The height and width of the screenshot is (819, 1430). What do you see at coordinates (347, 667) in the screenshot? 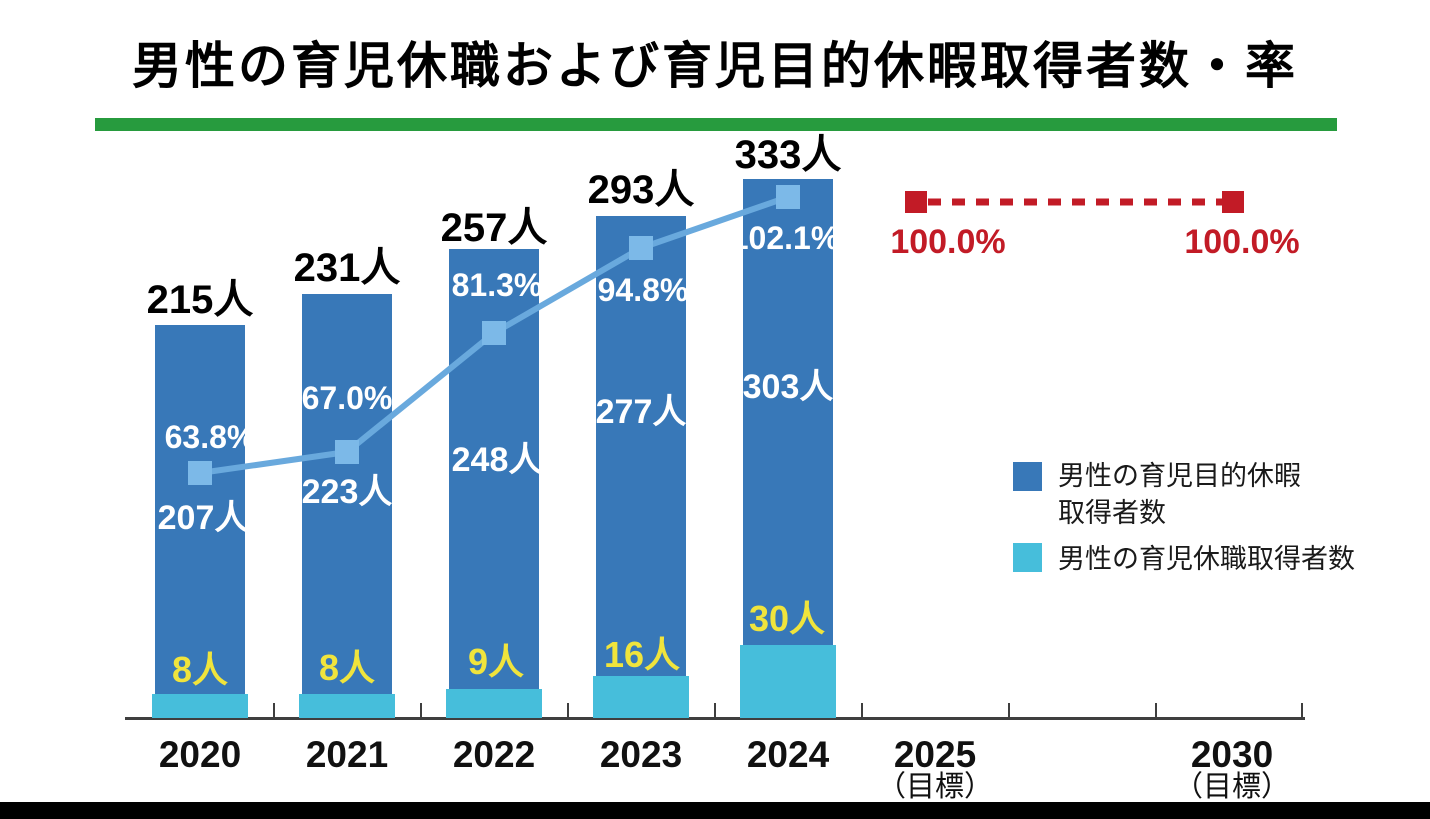
I see `leave-label-2021: 8人` at bounding box center [347, 667].